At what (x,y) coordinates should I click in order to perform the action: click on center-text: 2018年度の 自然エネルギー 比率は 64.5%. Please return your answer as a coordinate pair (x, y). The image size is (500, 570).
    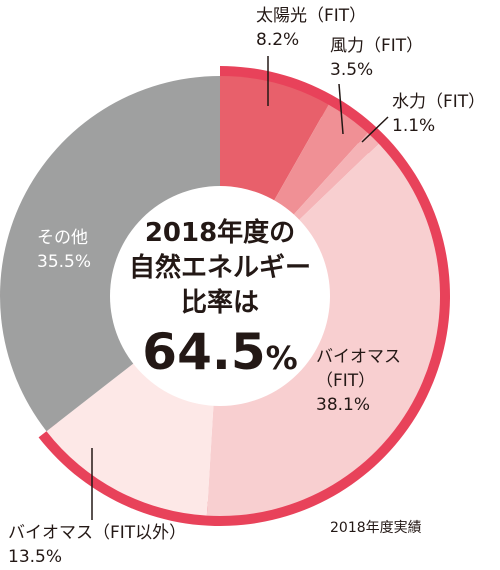
    Looking at the image, I should click on (220, 299).